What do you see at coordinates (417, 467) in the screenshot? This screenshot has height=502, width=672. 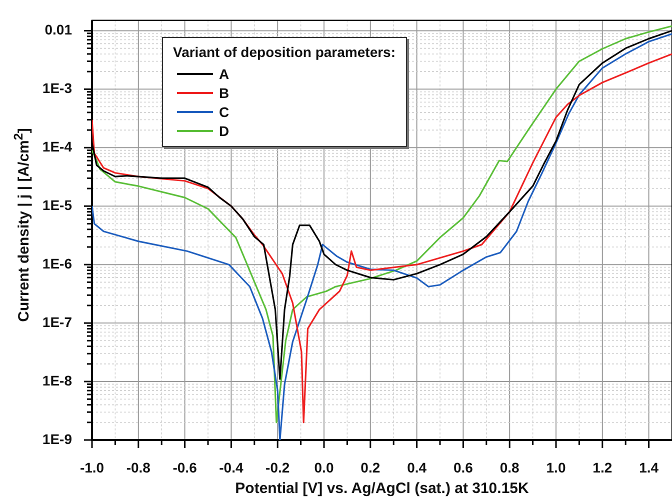 I see `x-tick-label: 0.4` at bounding box center [417, 467].